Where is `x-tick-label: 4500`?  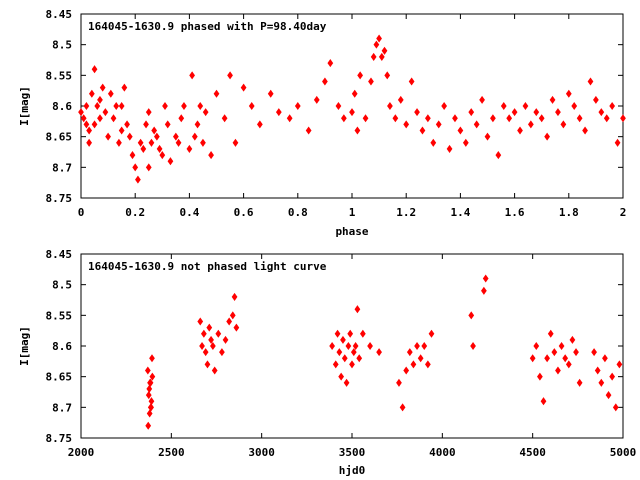
x-tick-label: 4500 is located at coordinates (532, 452).